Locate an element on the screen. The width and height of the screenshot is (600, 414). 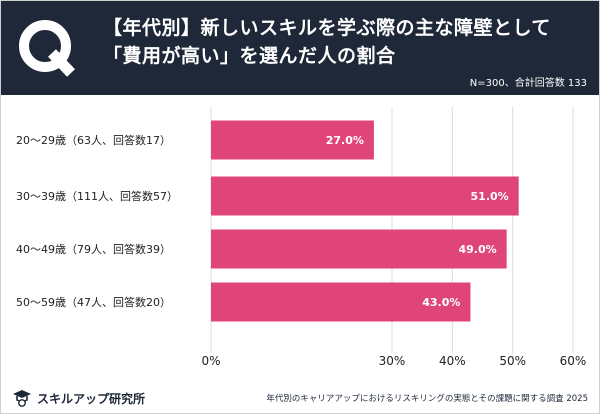
x-tick-label: 40% is located at coordinates (452, 361).